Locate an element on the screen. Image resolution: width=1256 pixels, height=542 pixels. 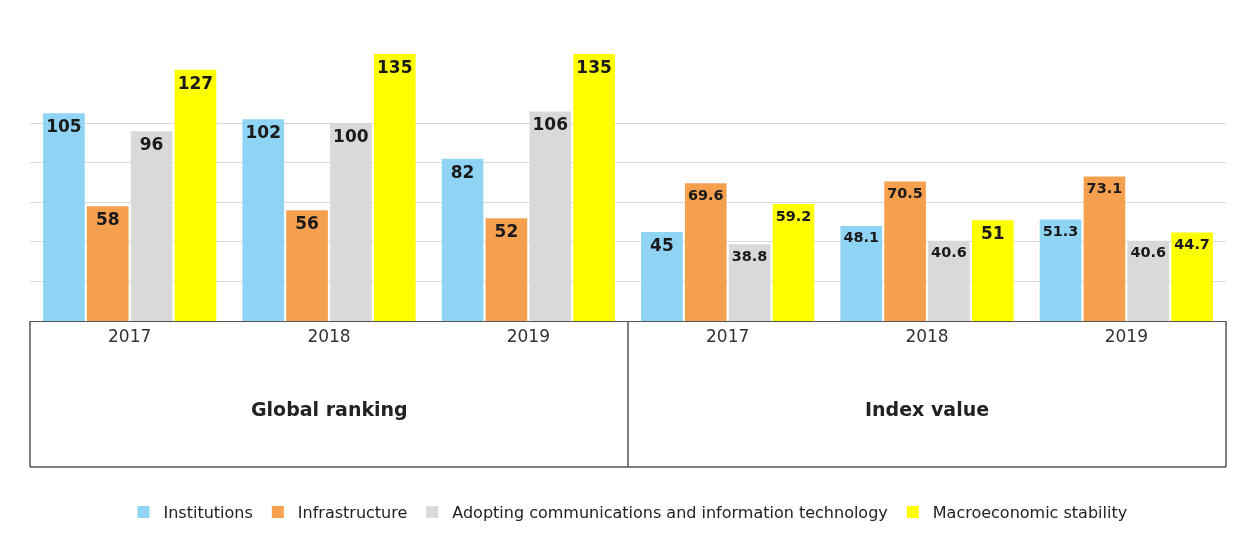
legend-label: Institutions is located at coordinates (208, 513).